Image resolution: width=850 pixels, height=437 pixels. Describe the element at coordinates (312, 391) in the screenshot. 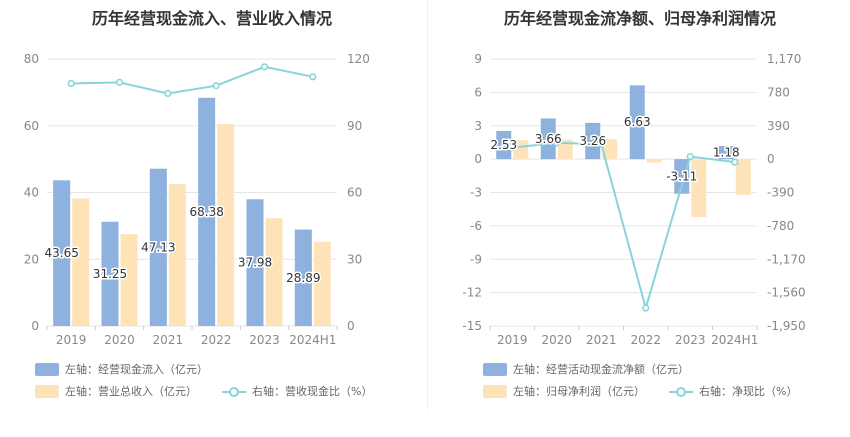

I see `legend-label: 右轴：营收现金比（%）` at that location.